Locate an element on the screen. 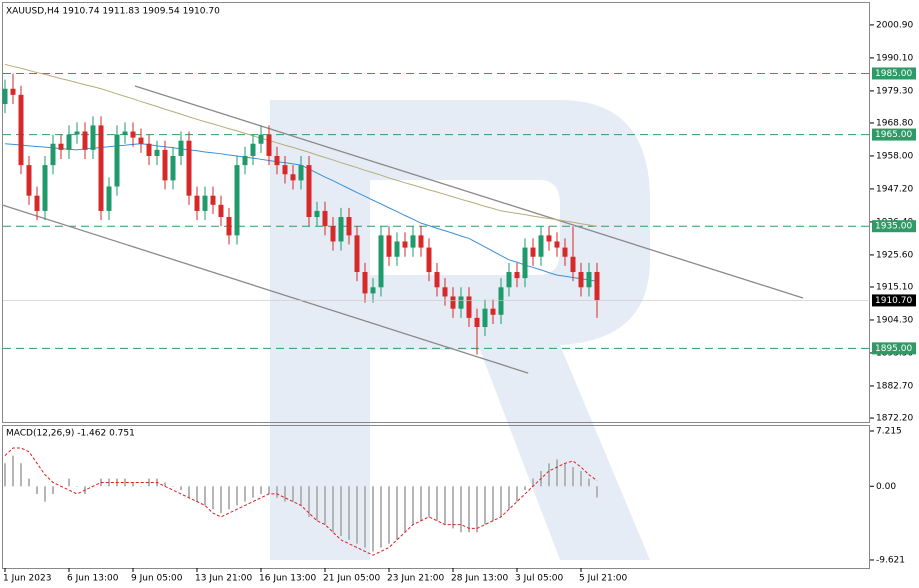 This screenshot has height=588, width=919. macd-header: MACD(12,26,9) -1.462 0.751 is located at coordinates (70, 434).